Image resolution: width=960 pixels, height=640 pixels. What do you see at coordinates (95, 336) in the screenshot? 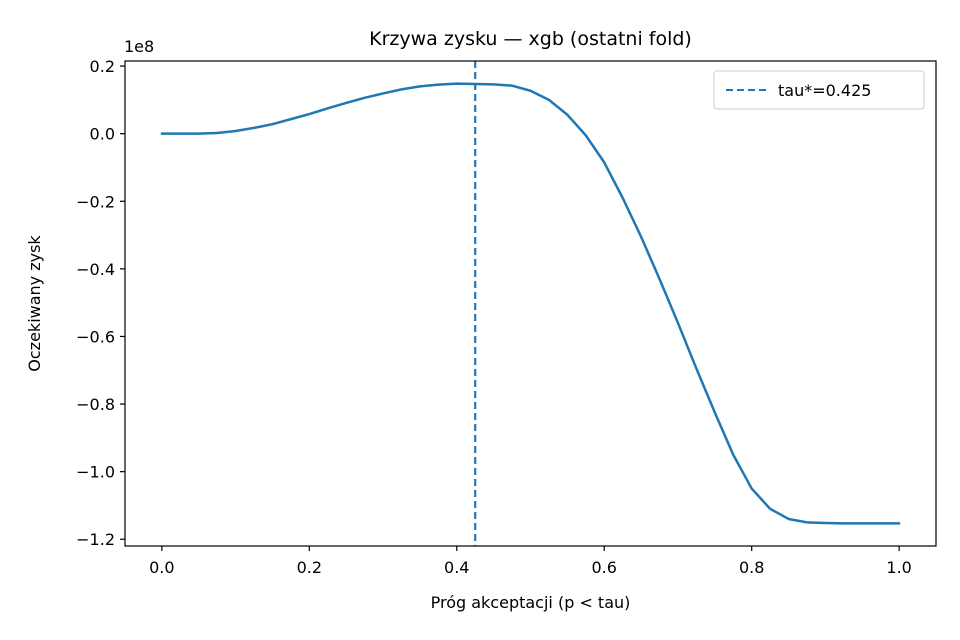
I see `y-tick-label: −0.6` at bounding box center [95, 336].